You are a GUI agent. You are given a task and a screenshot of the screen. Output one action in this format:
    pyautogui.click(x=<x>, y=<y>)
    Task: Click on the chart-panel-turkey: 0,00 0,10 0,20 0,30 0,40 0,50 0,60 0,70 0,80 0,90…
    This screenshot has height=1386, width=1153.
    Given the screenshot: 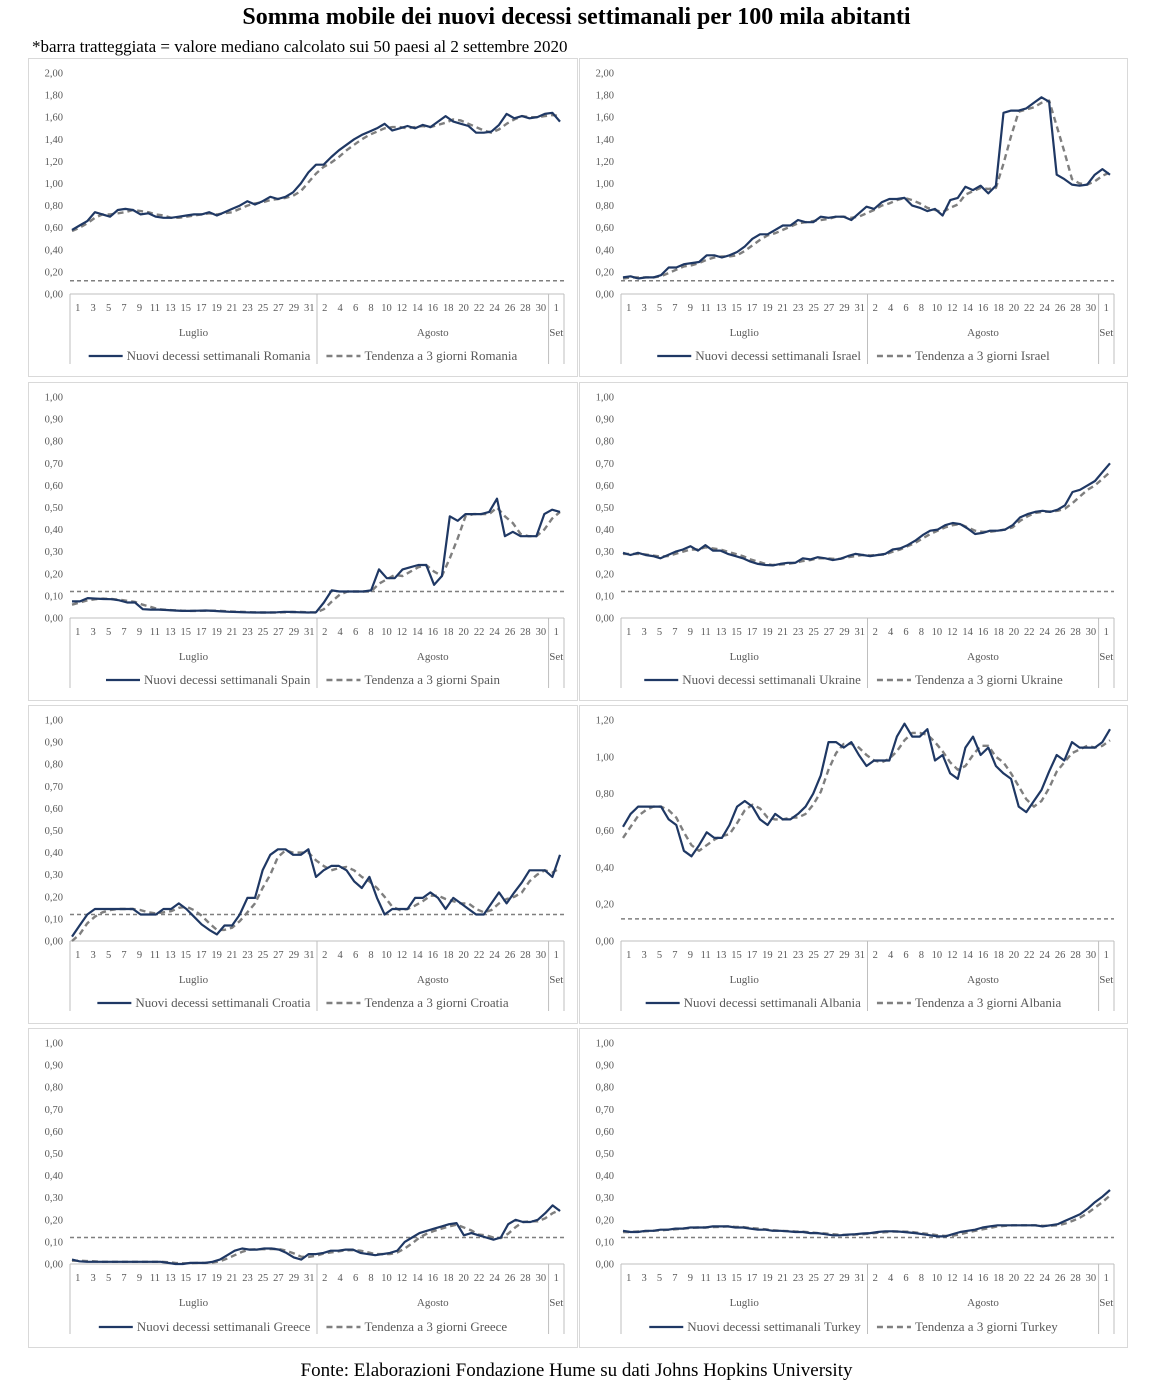 What is the action you would take?
    pyautogui.click(x=853, y=1188)
    